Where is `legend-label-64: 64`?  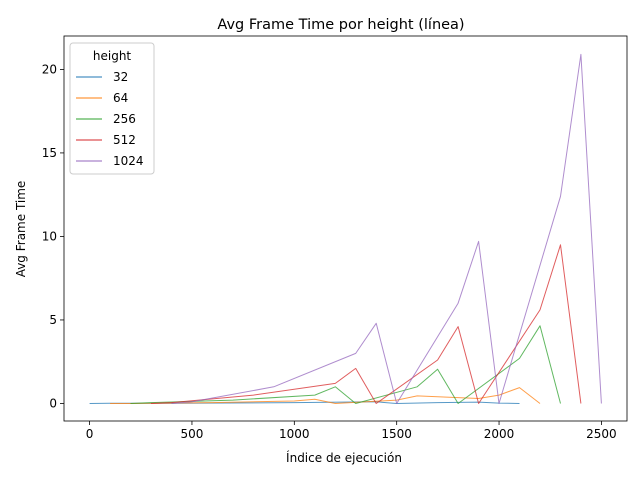 legend-label-64: 64 is located at coordinates (120, 98).